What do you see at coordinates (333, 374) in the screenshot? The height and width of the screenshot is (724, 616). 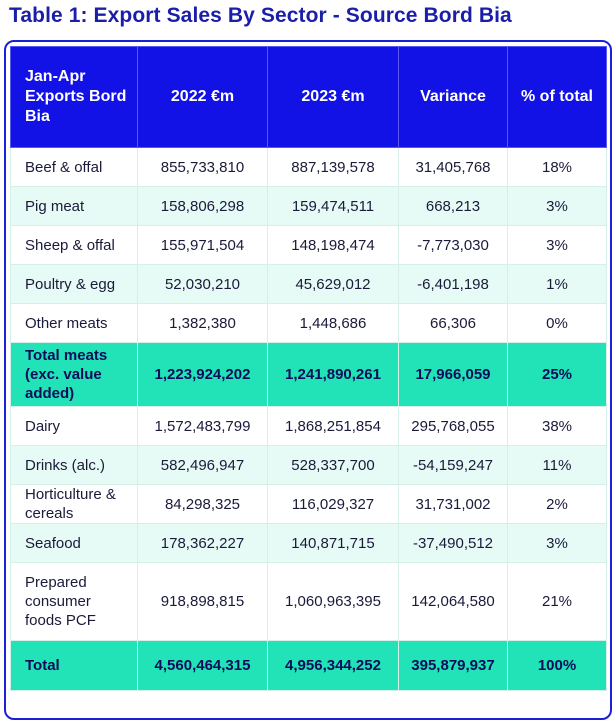 I see `cell-value-2023: 1,241,890,261` at bounding box center [333, 374].